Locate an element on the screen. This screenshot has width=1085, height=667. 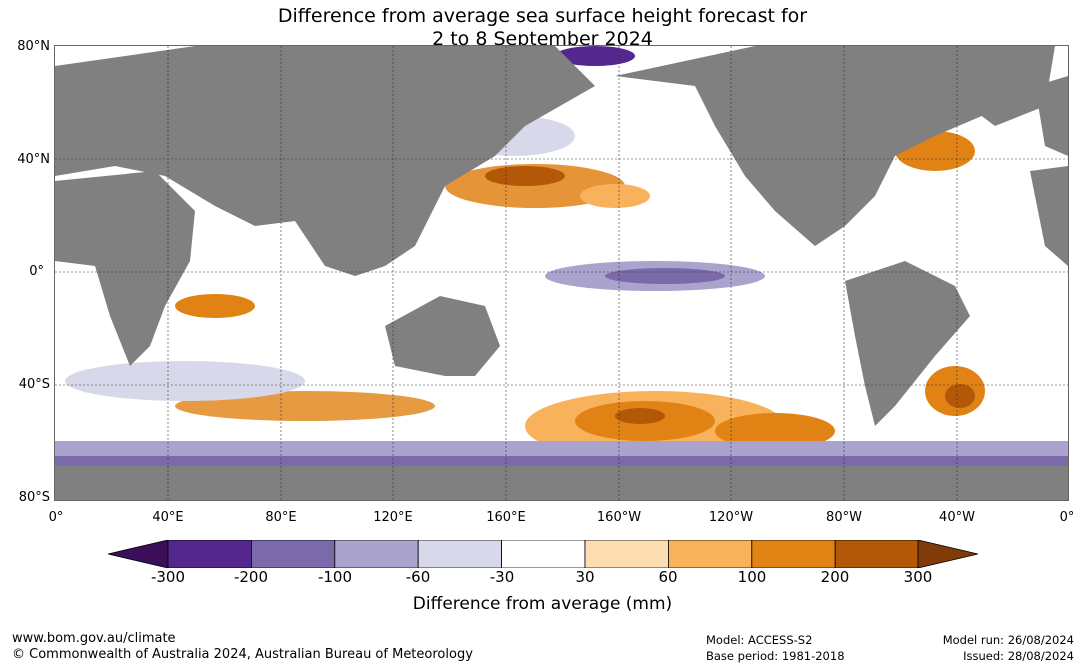
europe-right is located at coordinates (1051, 116).